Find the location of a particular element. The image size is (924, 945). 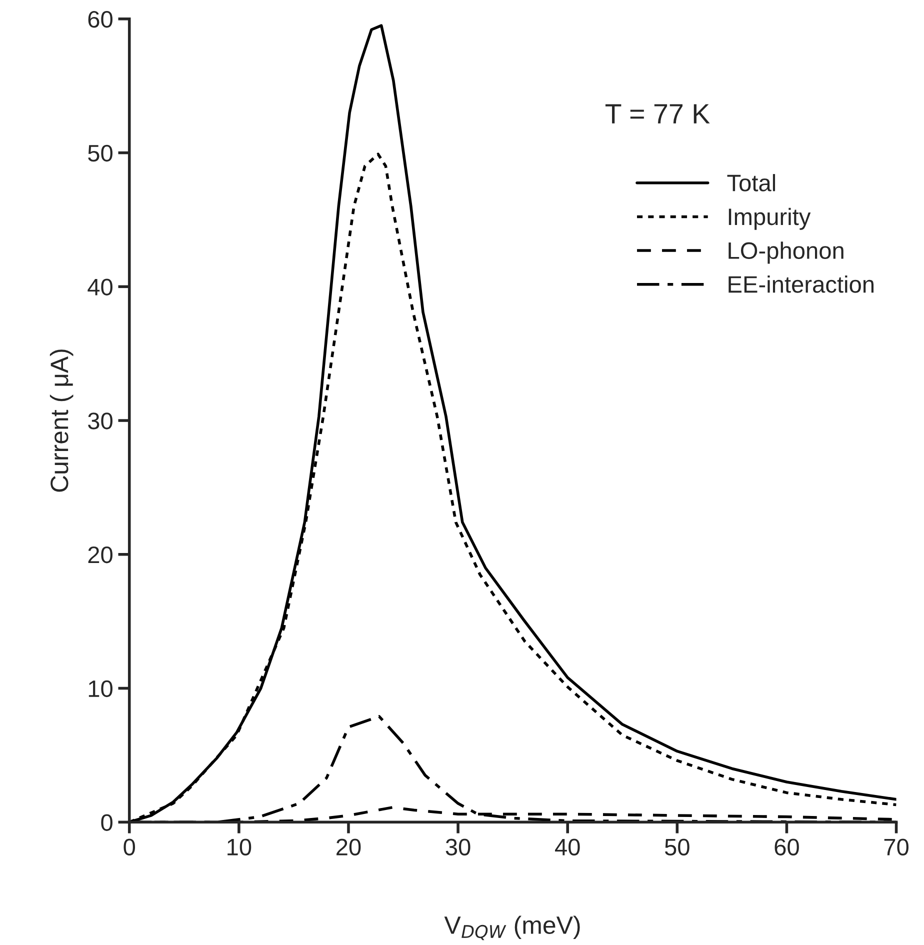

legend-label: EE-interaction is located at coordinates (801, 284).